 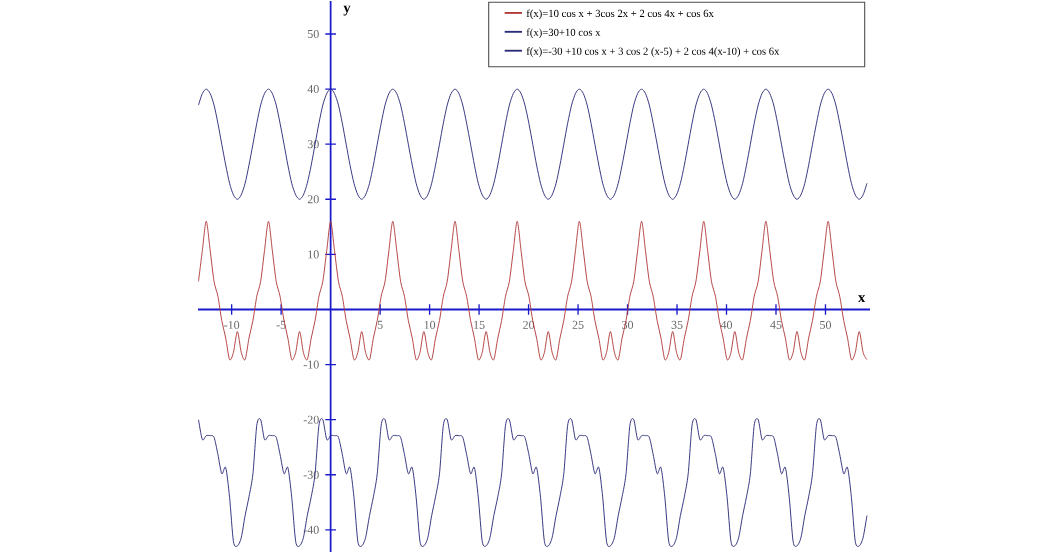 I want to click on x-tick-label: 5, so click(x=380, y=324).